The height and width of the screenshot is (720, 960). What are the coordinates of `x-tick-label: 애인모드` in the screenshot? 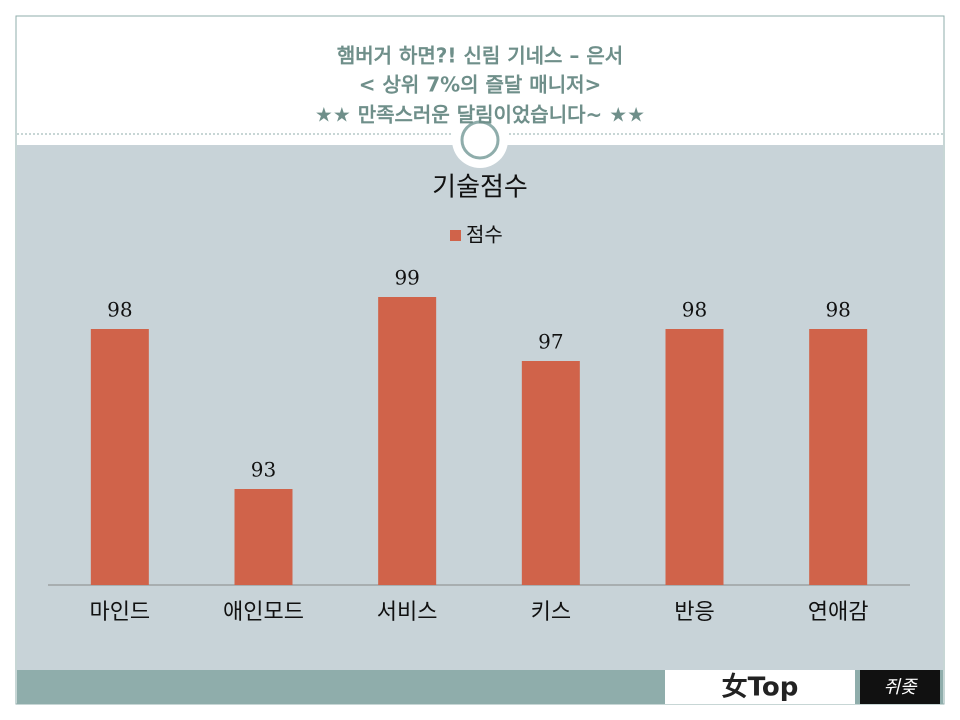 It's located at (263, 612).